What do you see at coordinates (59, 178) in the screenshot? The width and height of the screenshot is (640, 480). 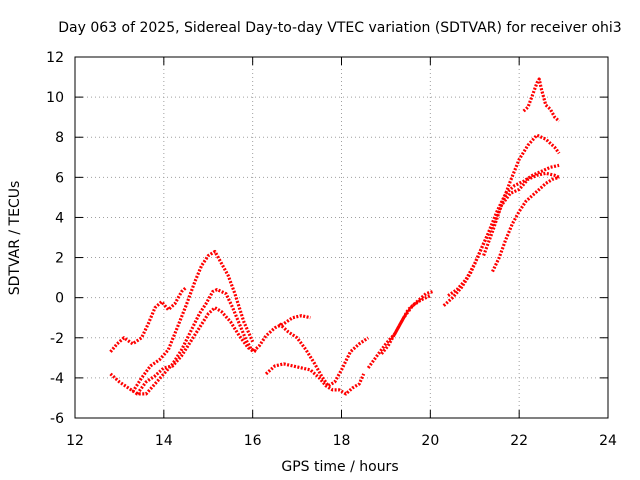 I see `y-tick-label: 6` at bounding box center [59, 178].